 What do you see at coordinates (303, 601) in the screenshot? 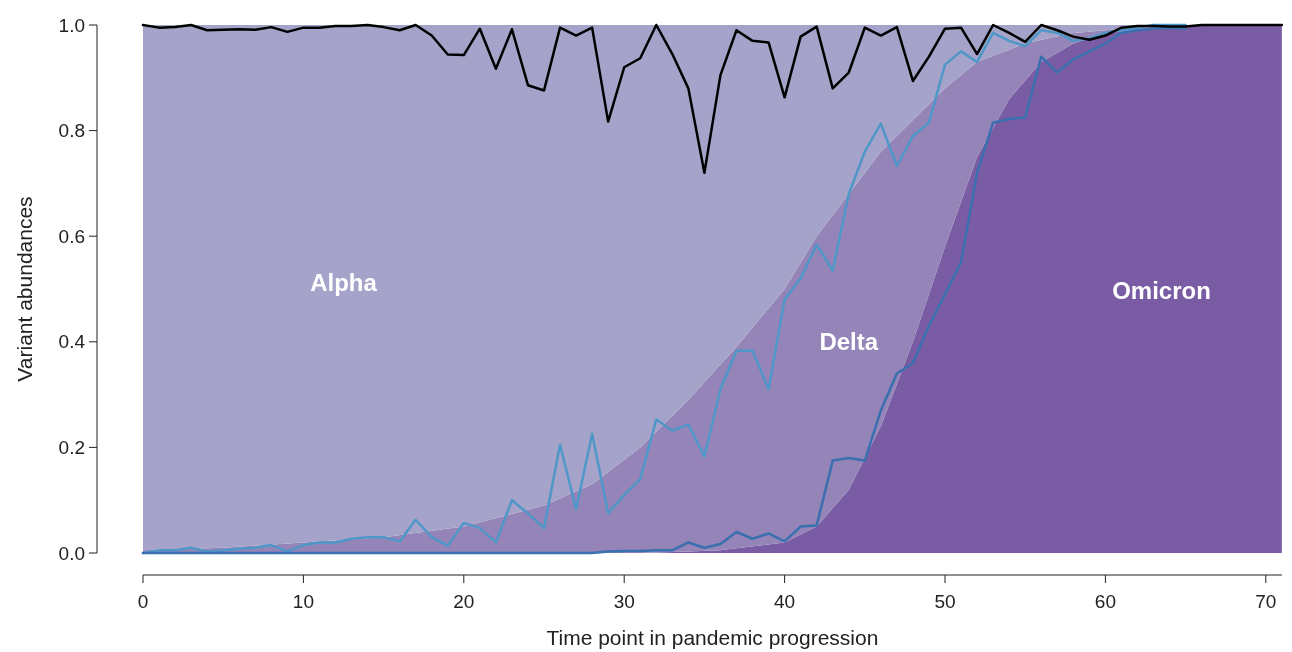
I see `x-tick-label: 10` at bounding box center [303, 601].